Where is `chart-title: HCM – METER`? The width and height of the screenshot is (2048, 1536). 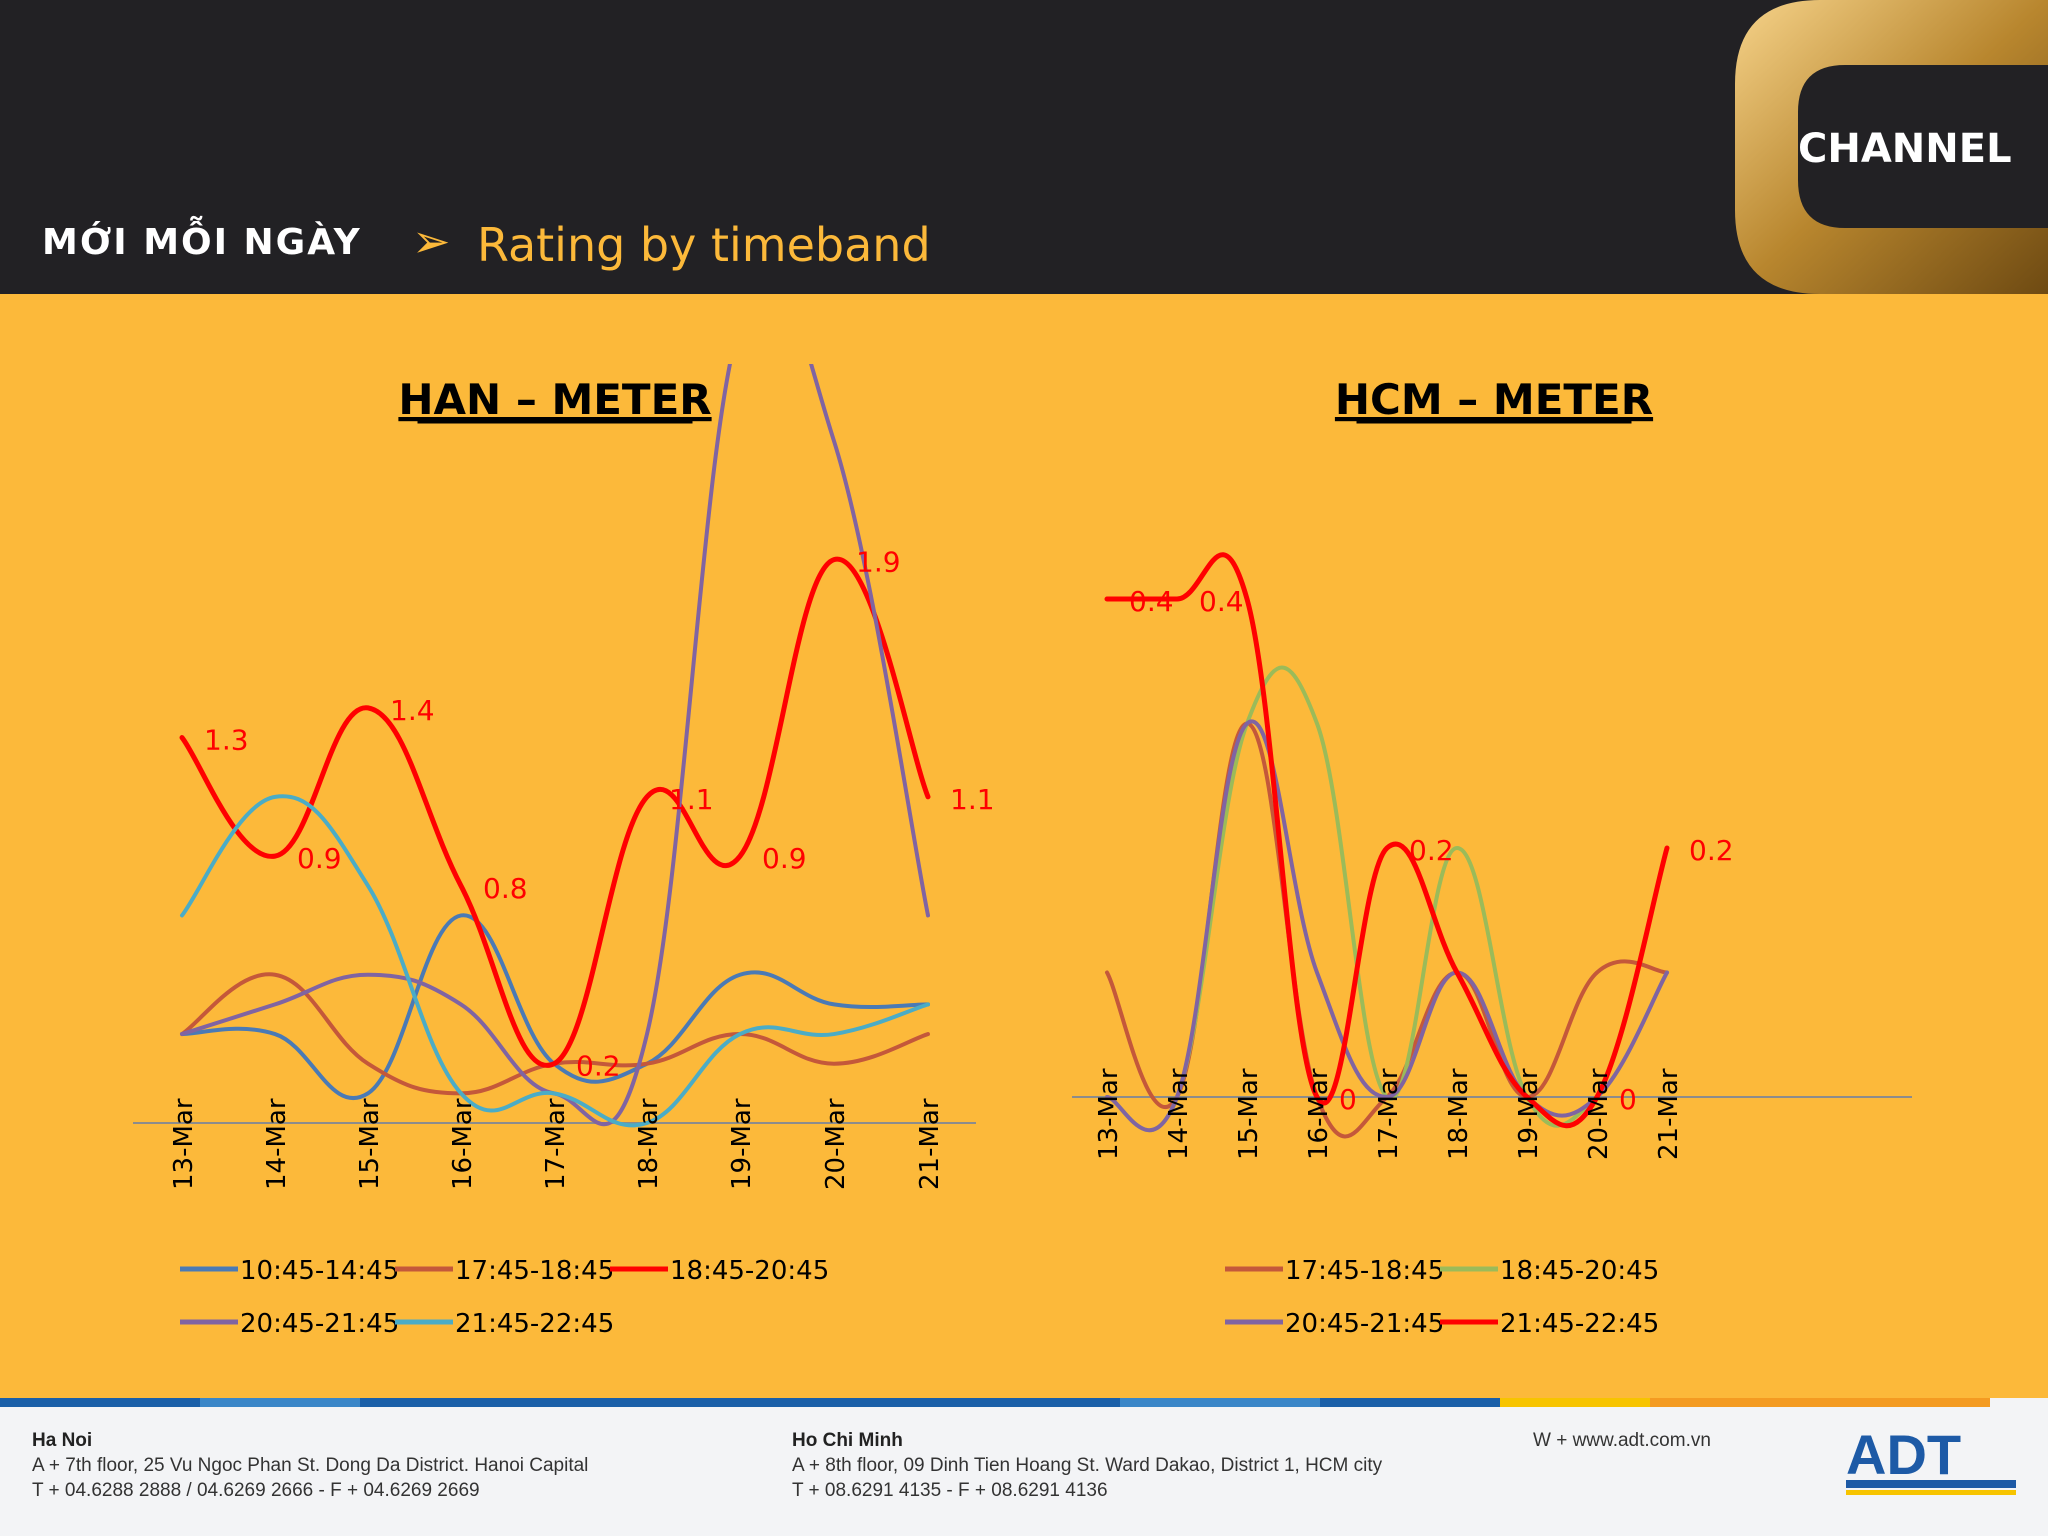 chart-title: HCM – METER is located at coordinates (1494, 399).